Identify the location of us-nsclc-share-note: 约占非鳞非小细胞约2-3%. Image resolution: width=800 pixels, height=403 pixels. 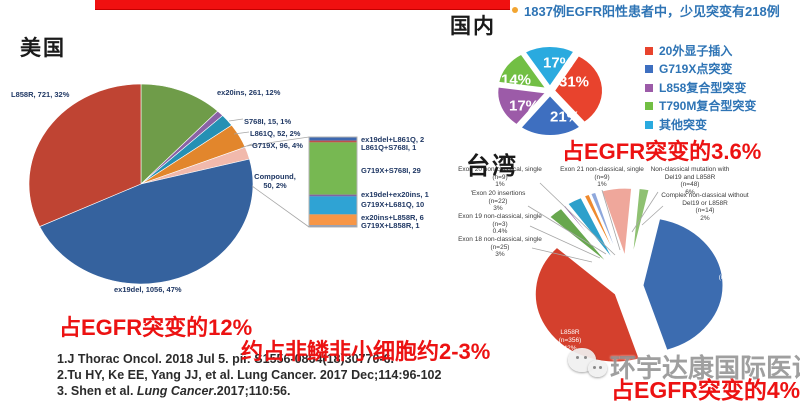
(366, 351).